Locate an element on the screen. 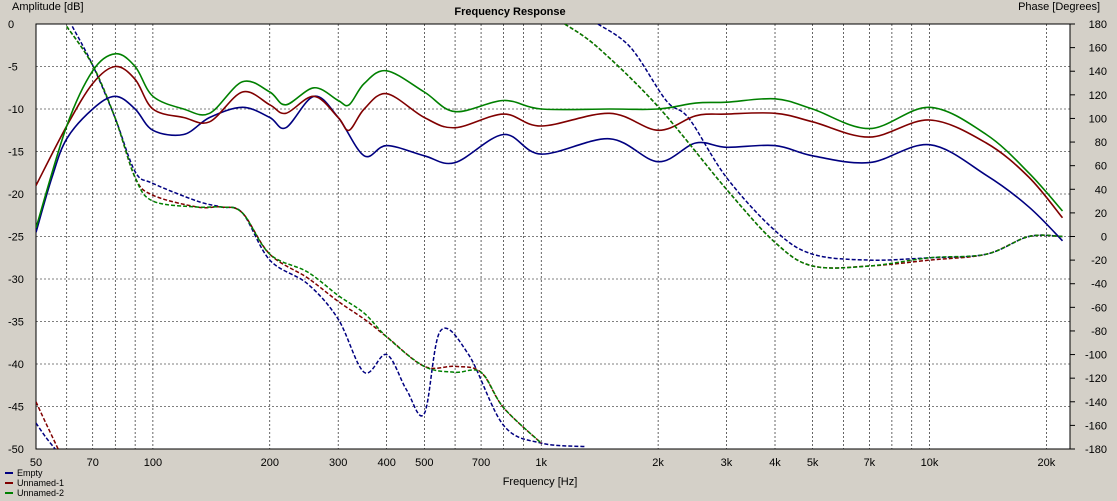 The width and height of the screenshot is (1117, 501). y2-tick-label: -140 is located at coordinates (1096, 403).